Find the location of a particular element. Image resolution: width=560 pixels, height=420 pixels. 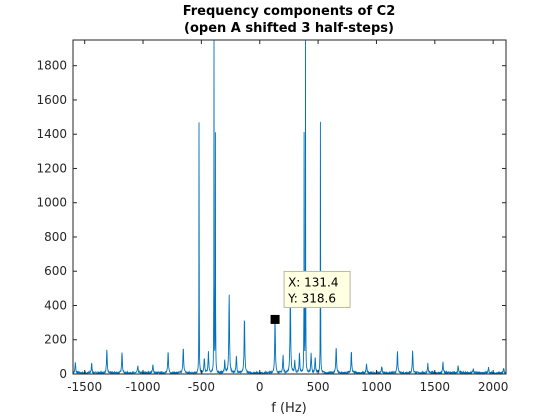

y-tick-label: 1200 is located at coordinates (51, 168).